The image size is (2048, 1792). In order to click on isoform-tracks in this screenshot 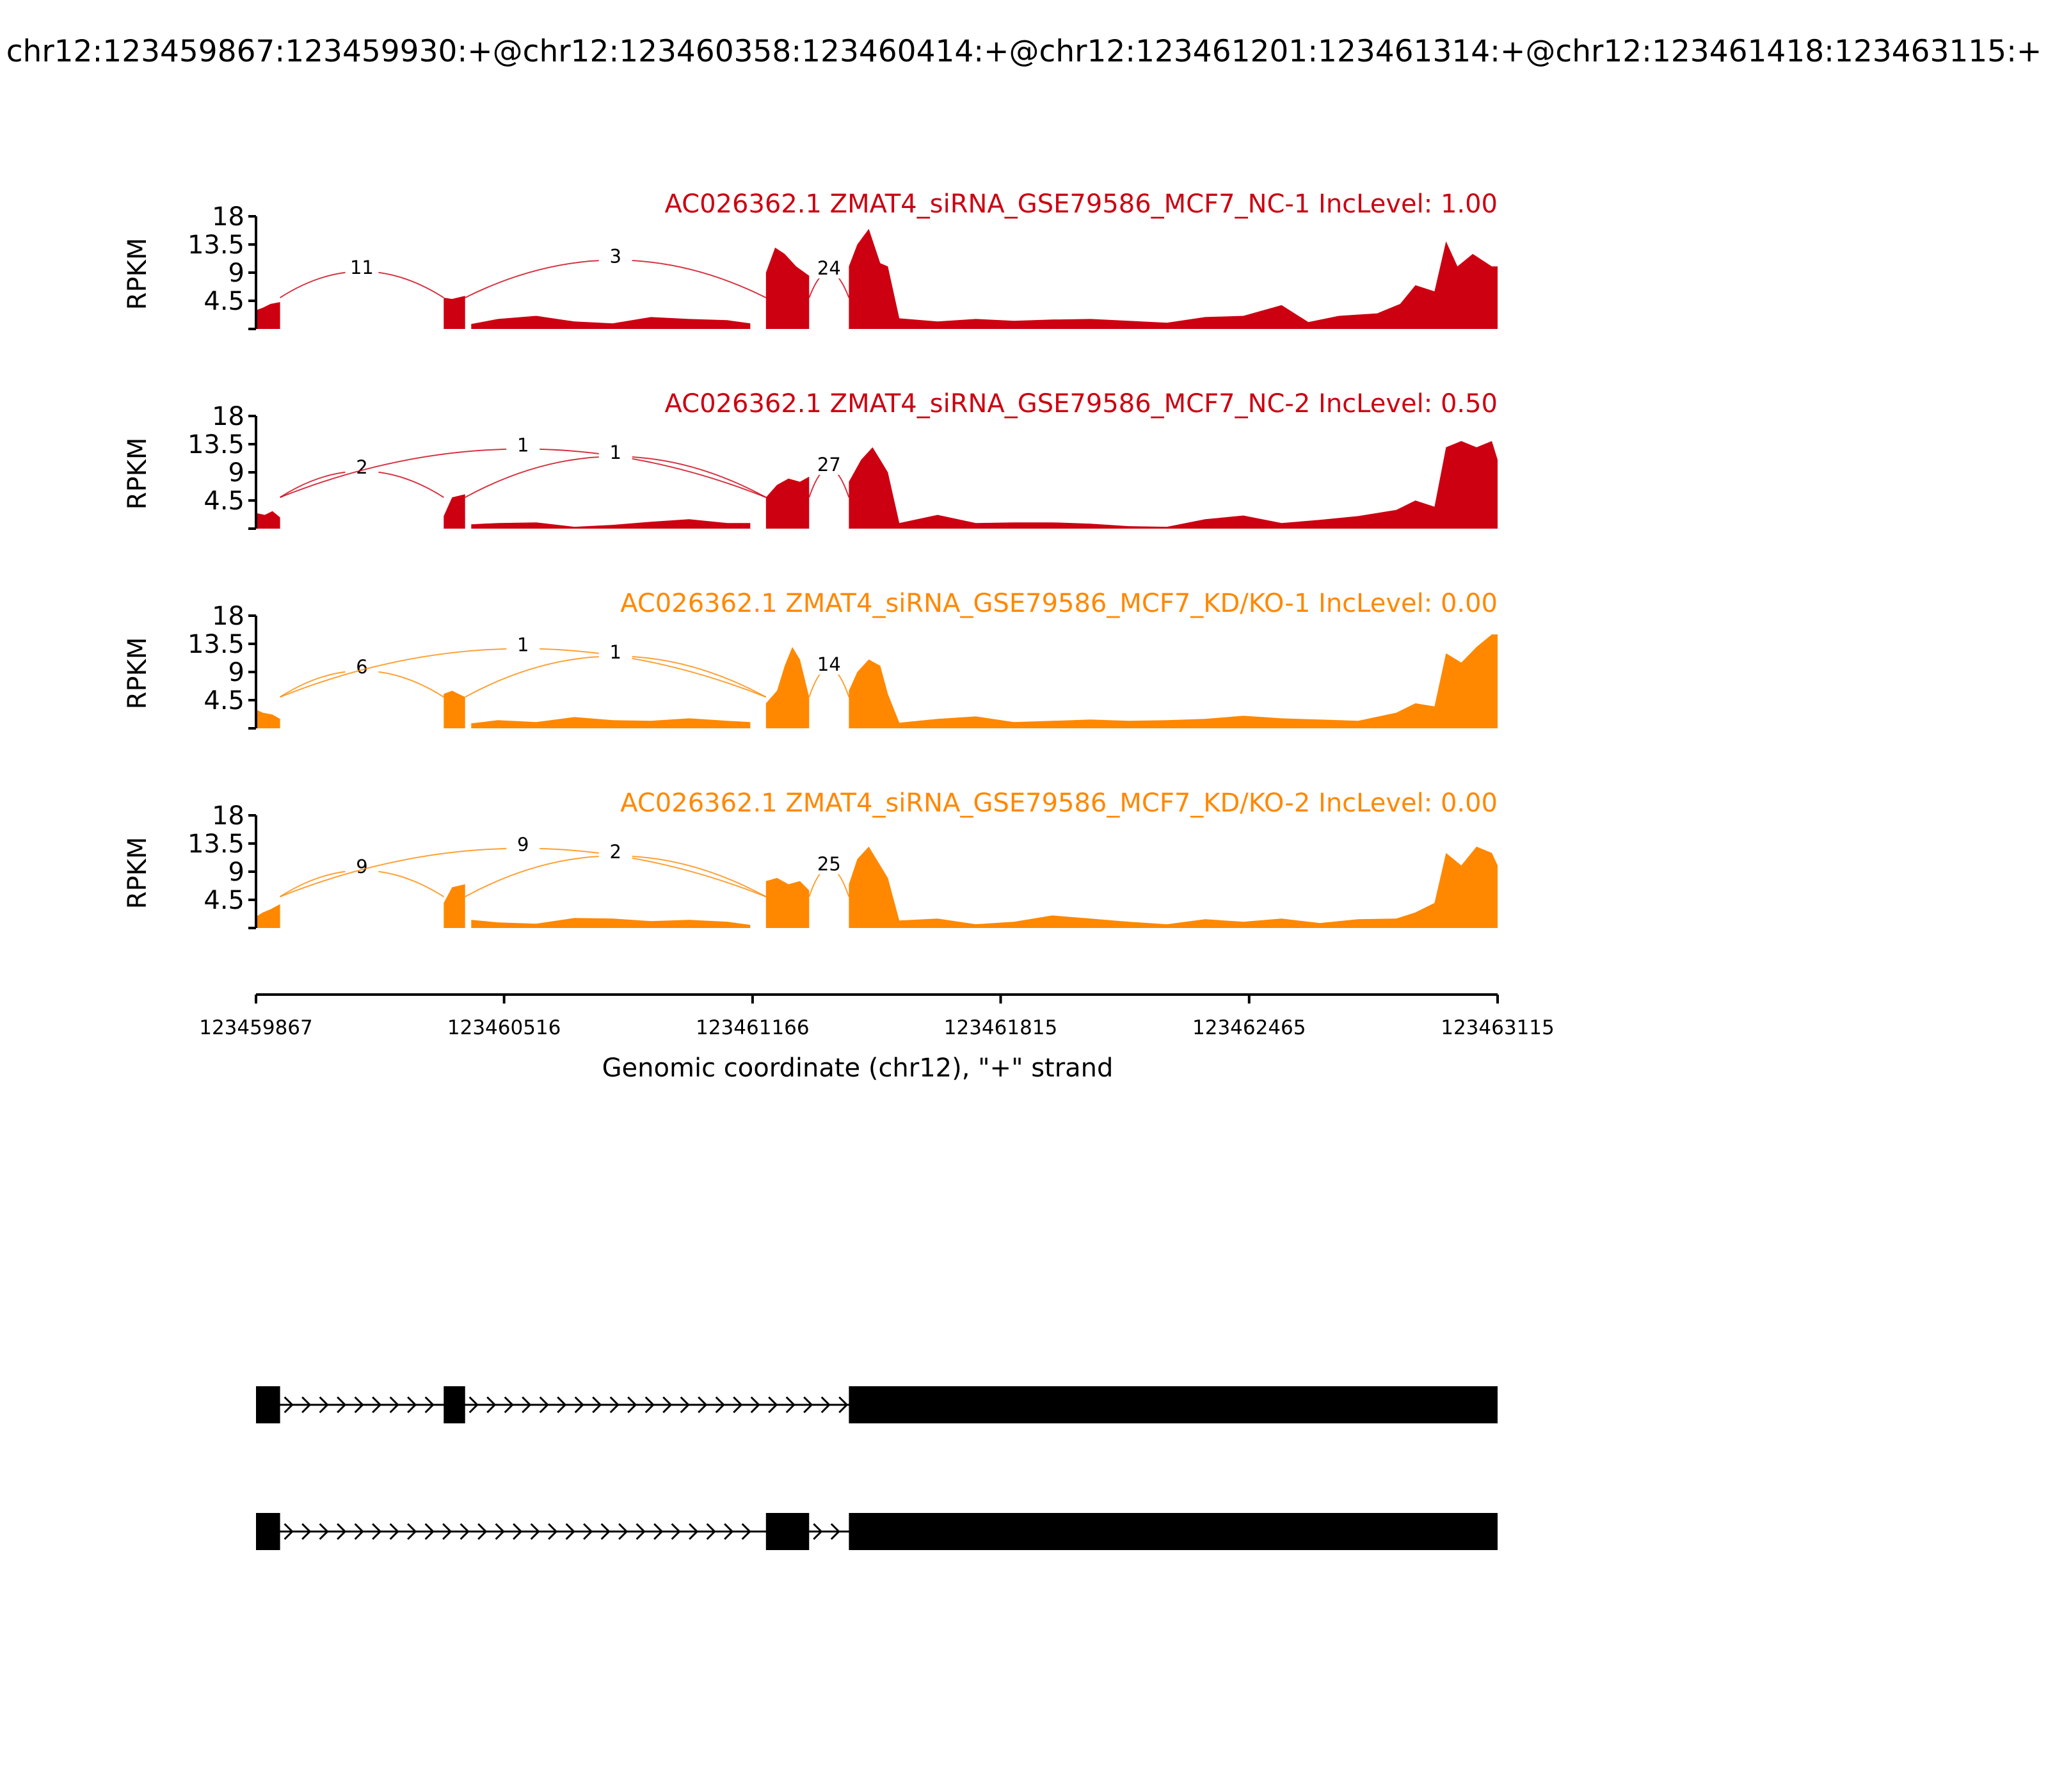, I will do `click(877, 1468)`.